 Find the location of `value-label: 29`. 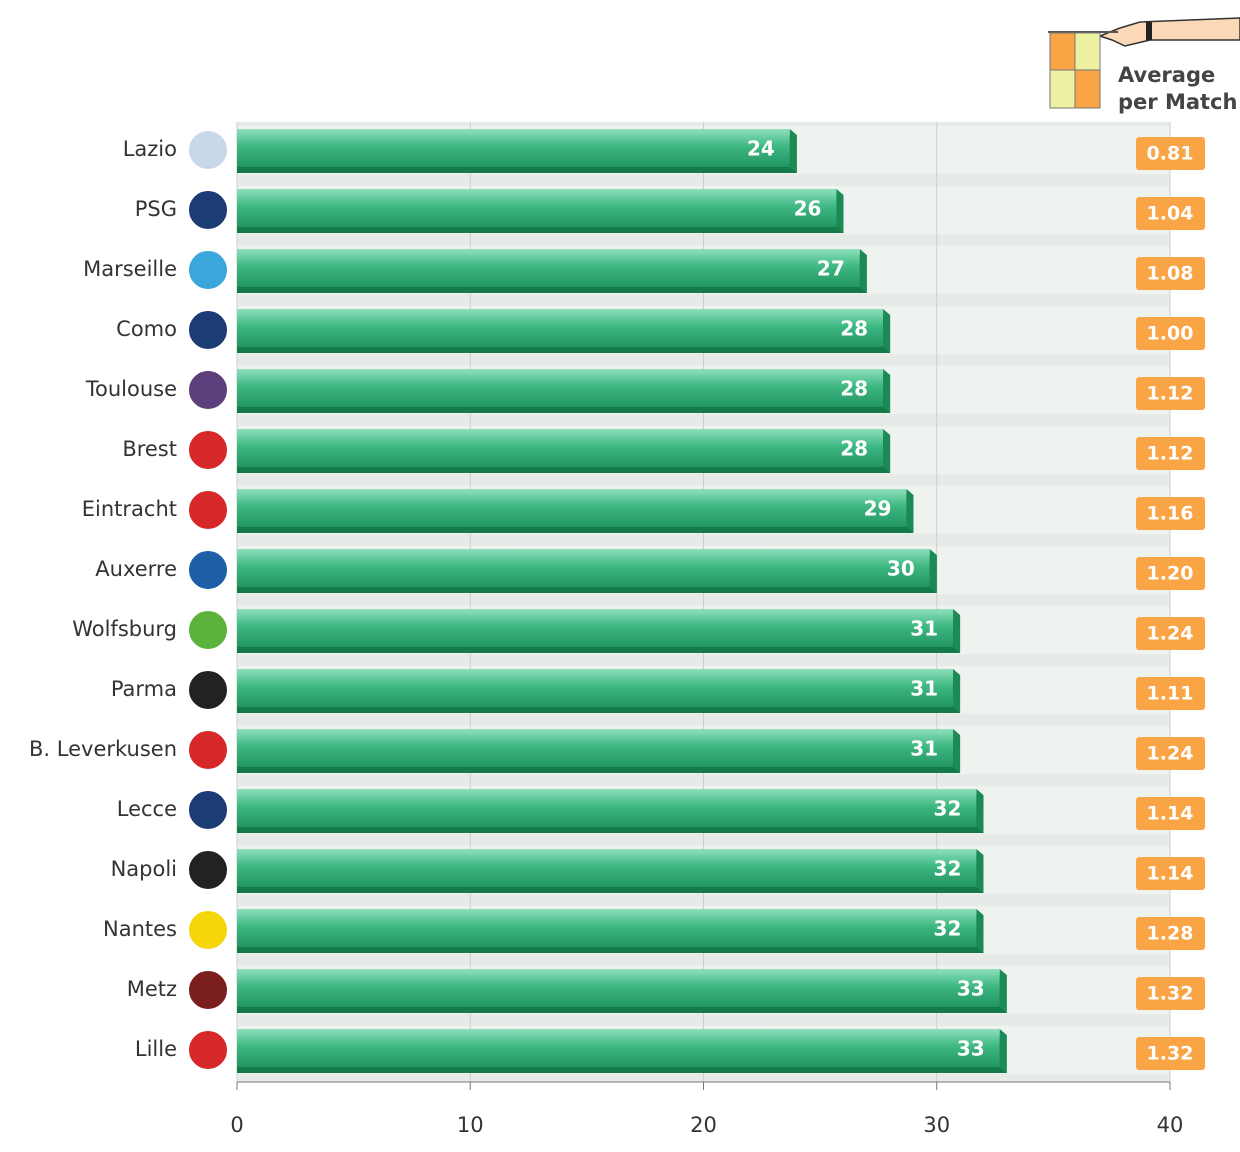

value-label: 29 is located at coordinates (878, 509).